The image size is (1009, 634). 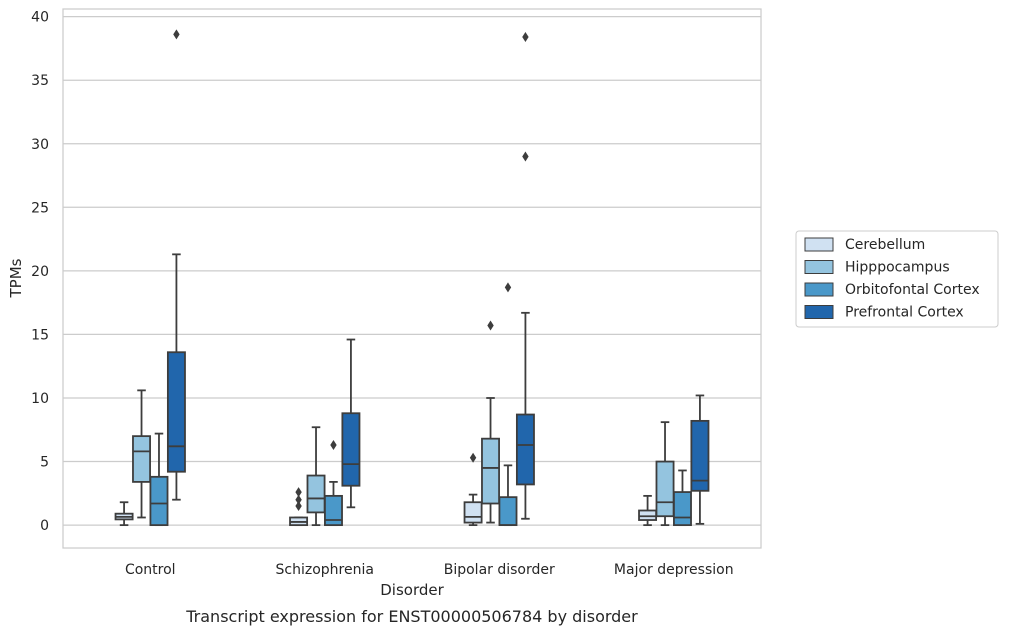 I want to click on legend-frame, so click(x=897, y=279).